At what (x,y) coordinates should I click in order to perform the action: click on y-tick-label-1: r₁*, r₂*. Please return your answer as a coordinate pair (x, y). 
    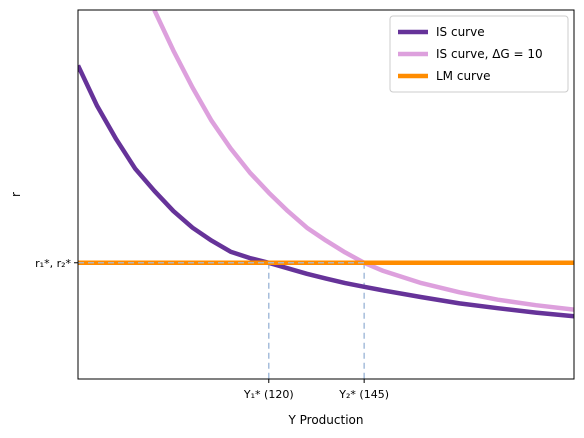
    Looking at the image, I should click on (53, 263).